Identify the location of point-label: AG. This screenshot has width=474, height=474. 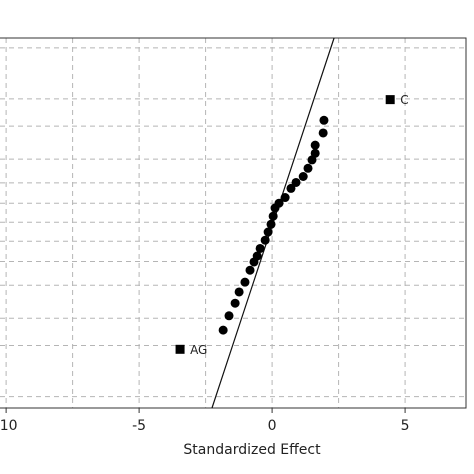
(198, 350).